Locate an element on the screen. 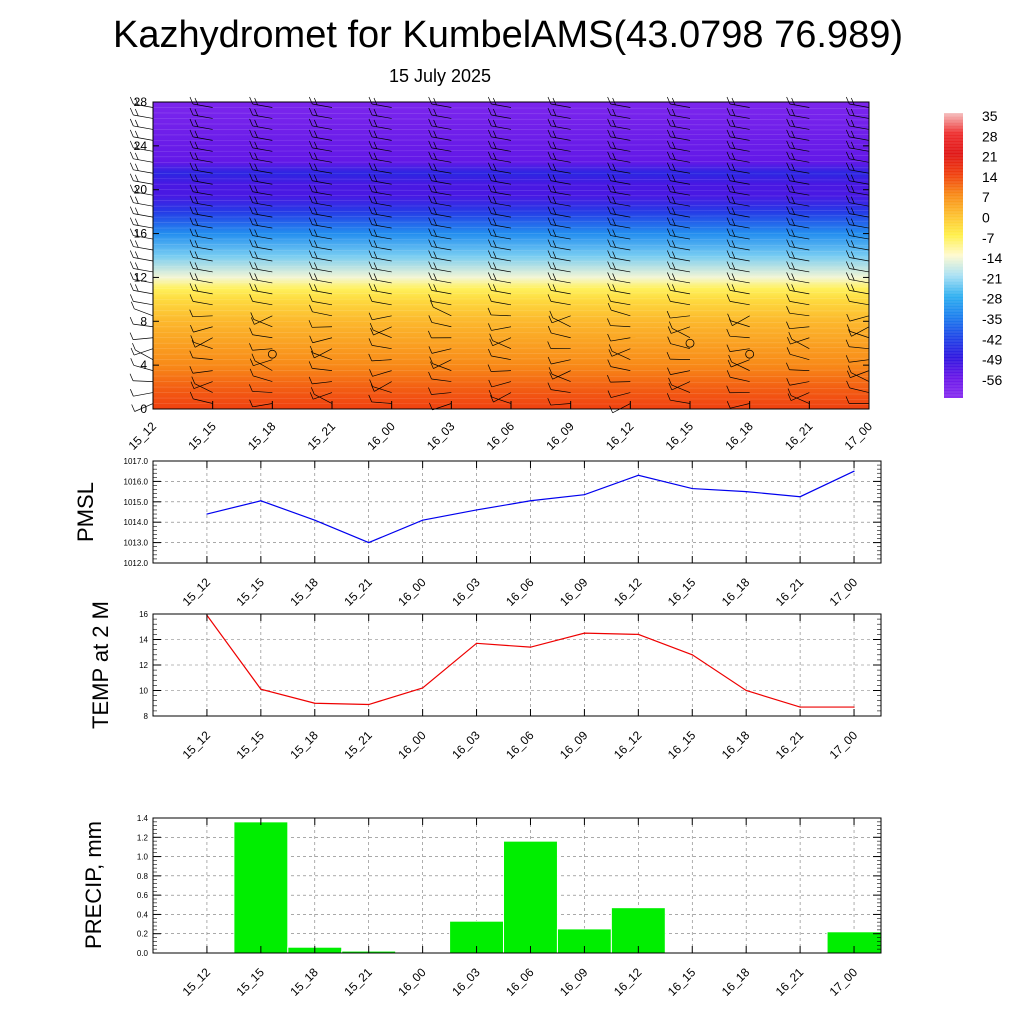 The height and width of the screenshot is (1024, 1024). y-tick-label: 20 is located at coordinates (141, 190).